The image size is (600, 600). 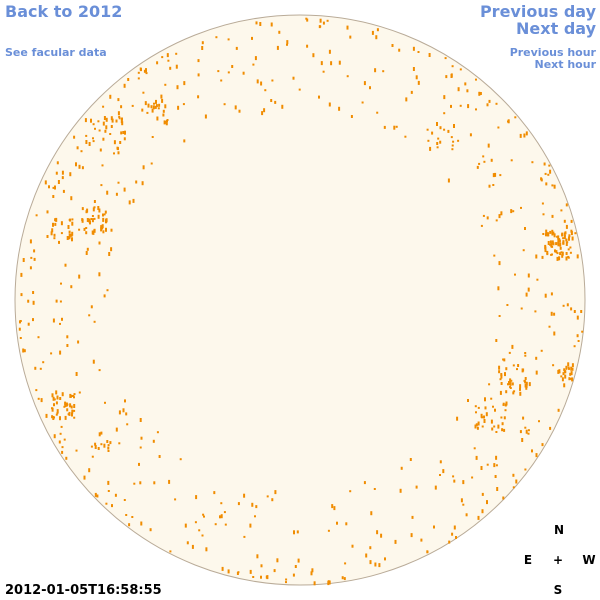 I want to click on facular-link: See facular data, so click(x=56, y=52).